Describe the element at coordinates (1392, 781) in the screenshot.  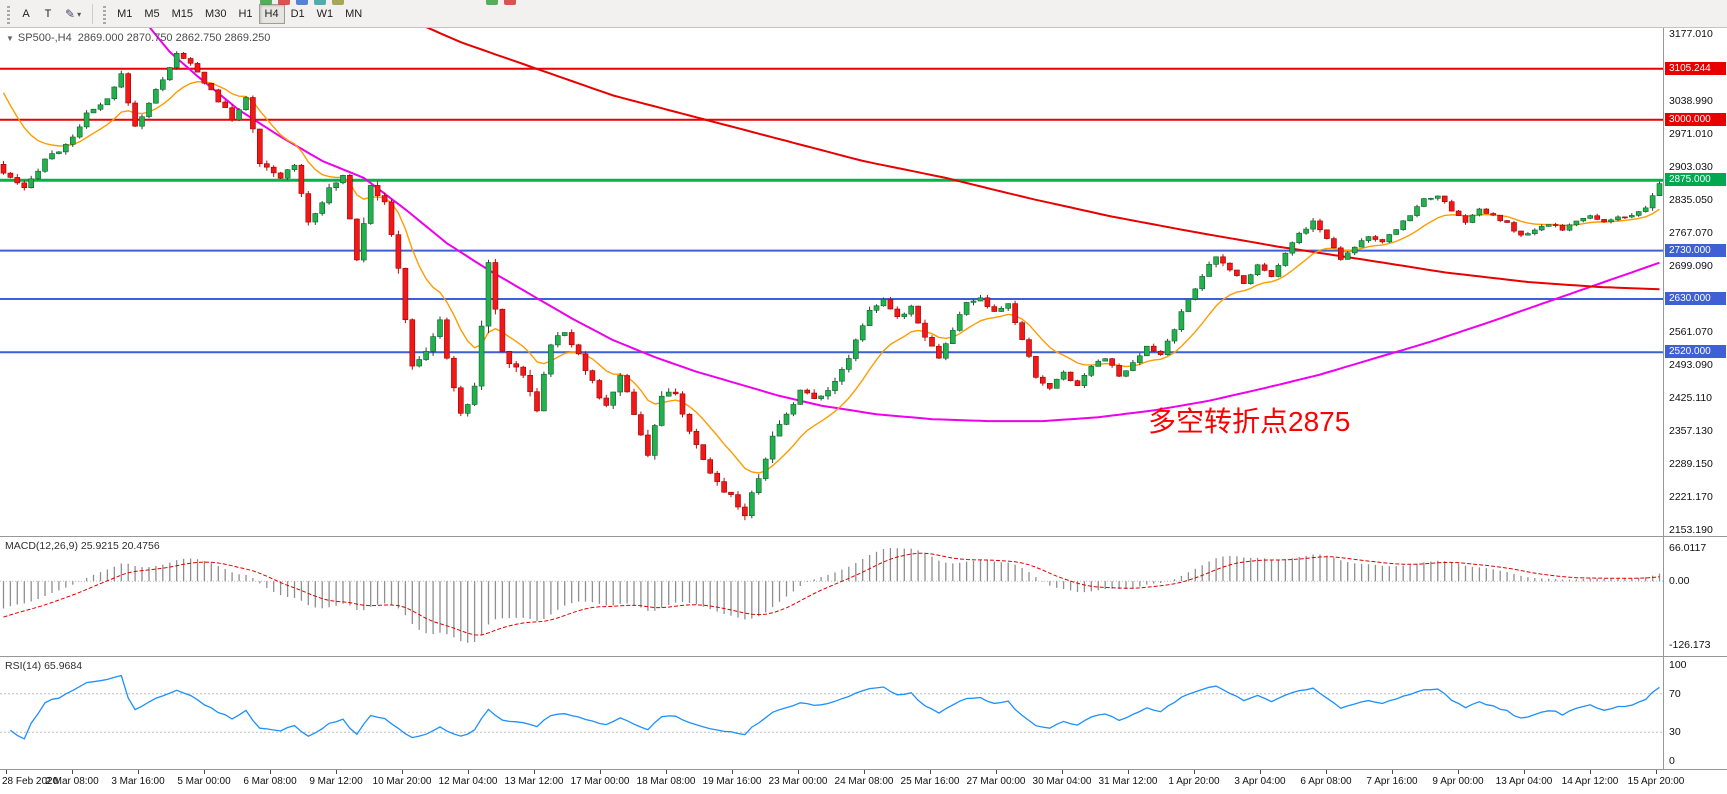
I see `time-axis-label: 7 Apr 16:00` at that location.